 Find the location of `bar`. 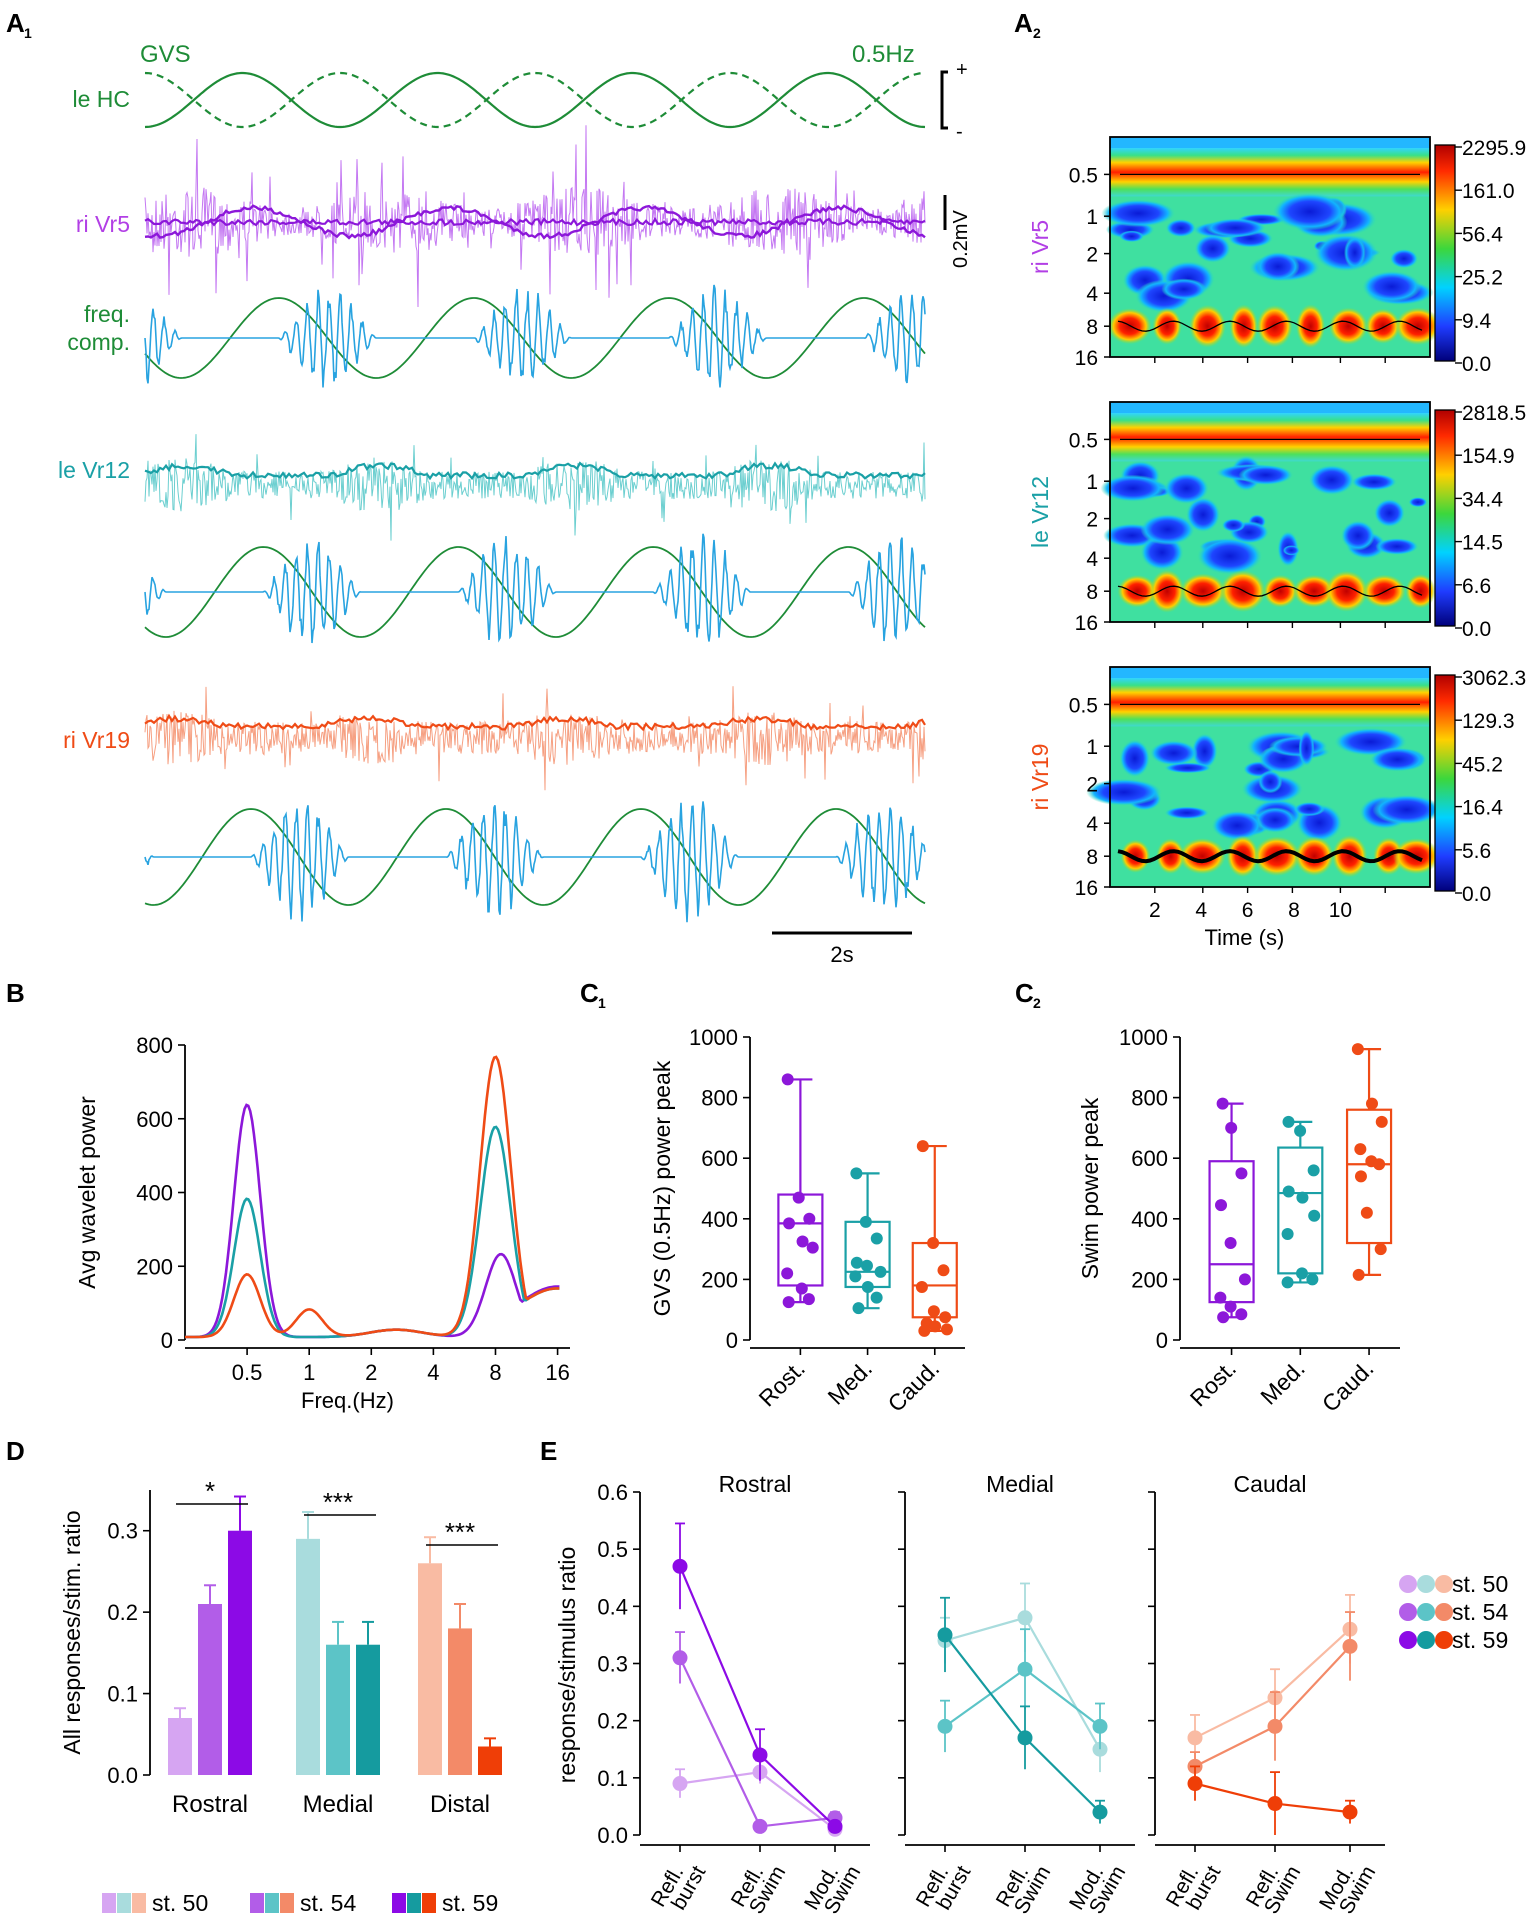

bar is located at coordinates (460, 1701).